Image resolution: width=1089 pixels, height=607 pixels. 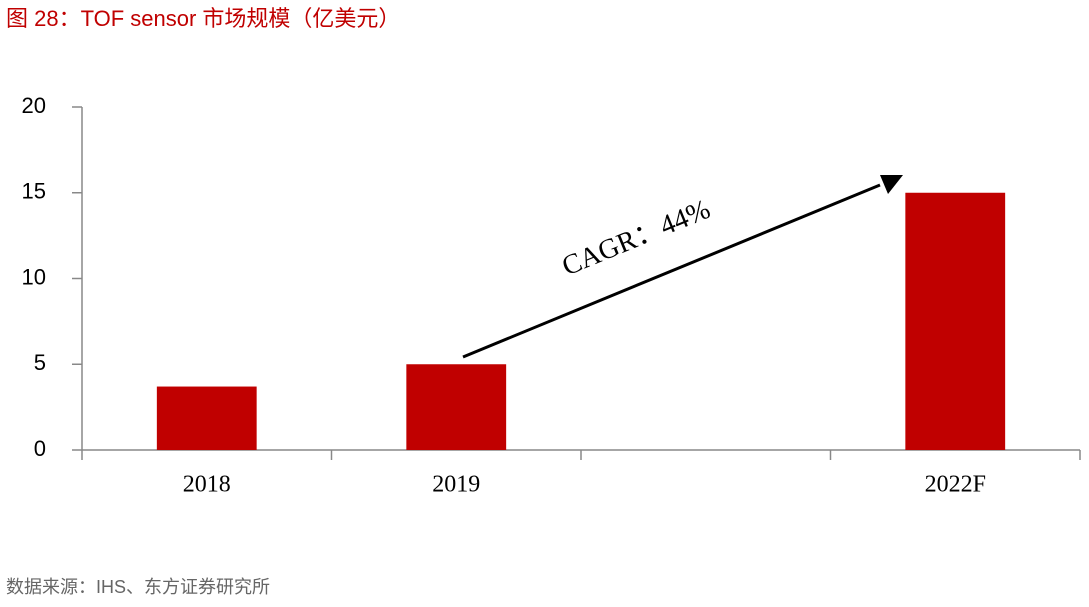 I want to click on y-tick-label: 10, so click(x=34, y=276).